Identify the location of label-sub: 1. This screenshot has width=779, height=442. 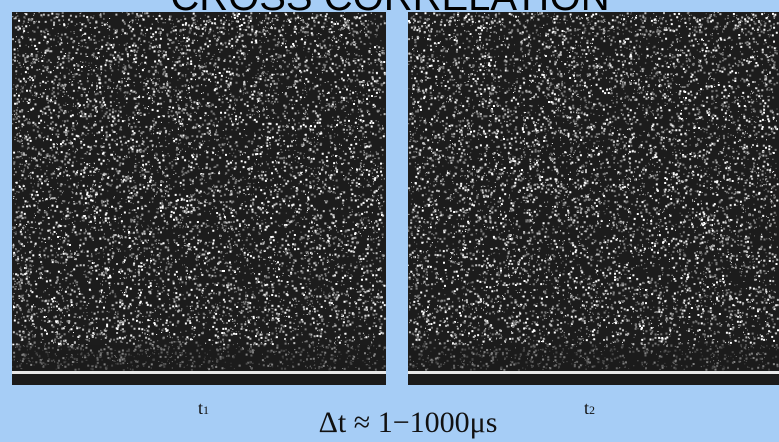
(206, 410).